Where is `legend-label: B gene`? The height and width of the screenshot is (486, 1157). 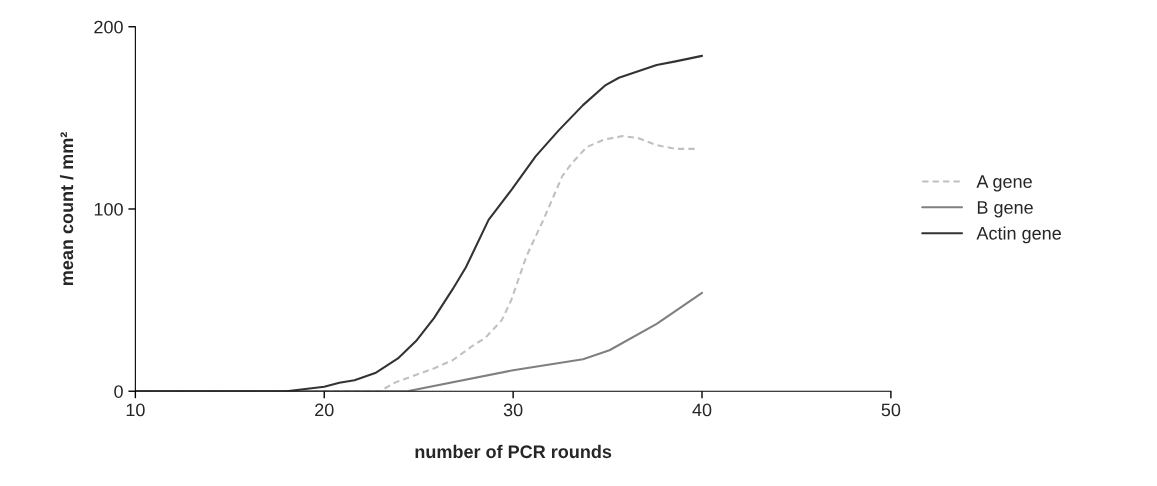 legend-label: B gene is located at coordinates (1005, 209).